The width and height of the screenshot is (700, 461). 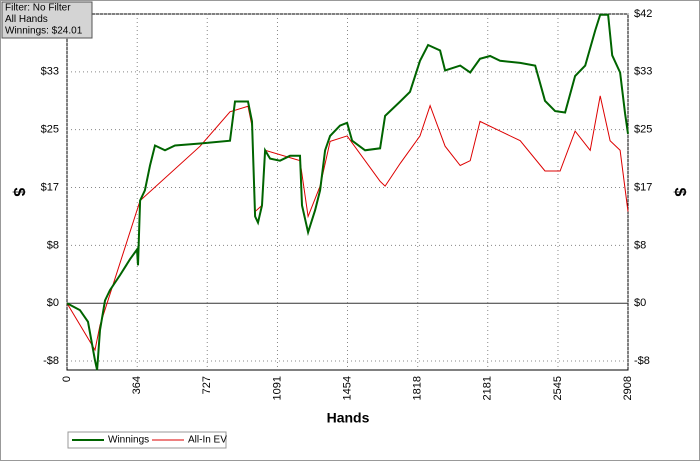 I want to click on info-text: Filter: No Filter, so click(x=38, y=8).